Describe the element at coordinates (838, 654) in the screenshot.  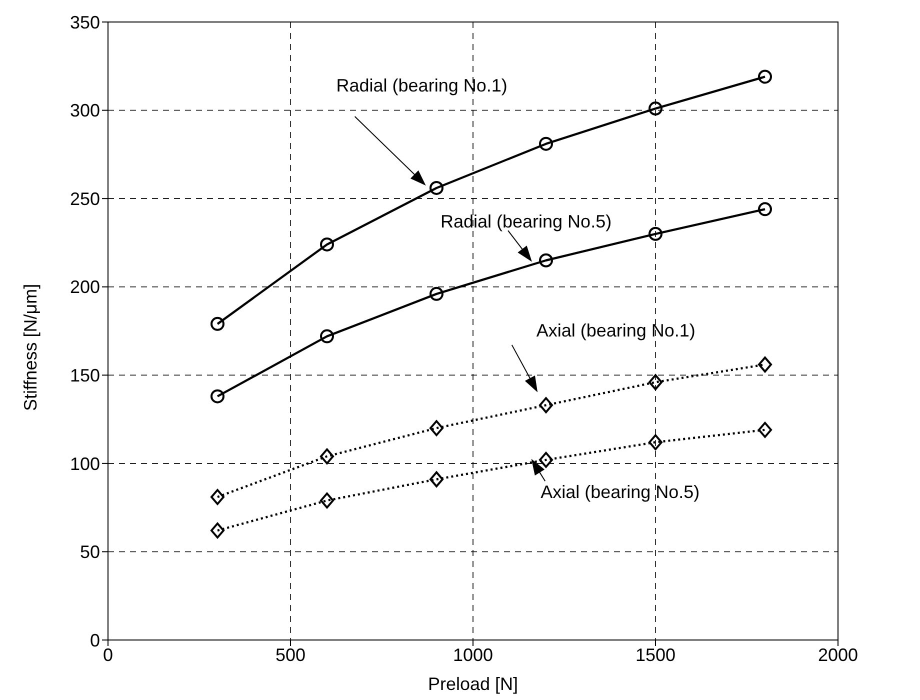
I see `x-tick-label: 2000` at that location.